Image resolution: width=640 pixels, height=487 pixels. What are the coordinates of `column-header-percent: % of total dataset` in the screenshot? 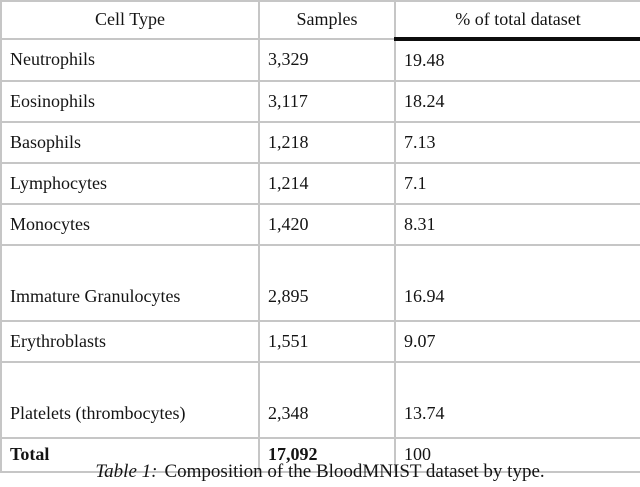 It's located at (517, 20).